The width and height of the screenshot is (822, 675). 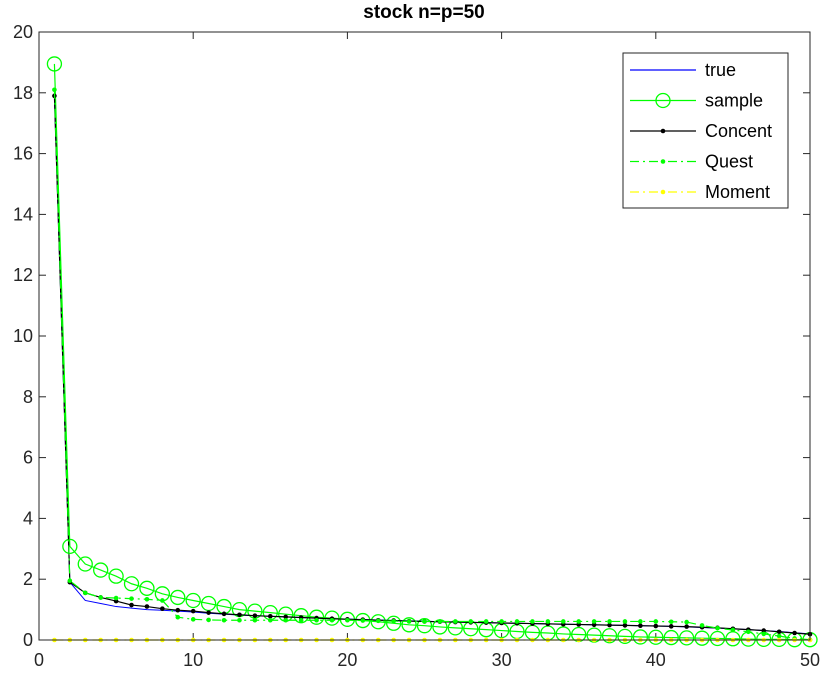 What do you see at coordinates (347, 660) in the screenshot?
I see `x-tick-label: 20` at bounding box center [347, 660].